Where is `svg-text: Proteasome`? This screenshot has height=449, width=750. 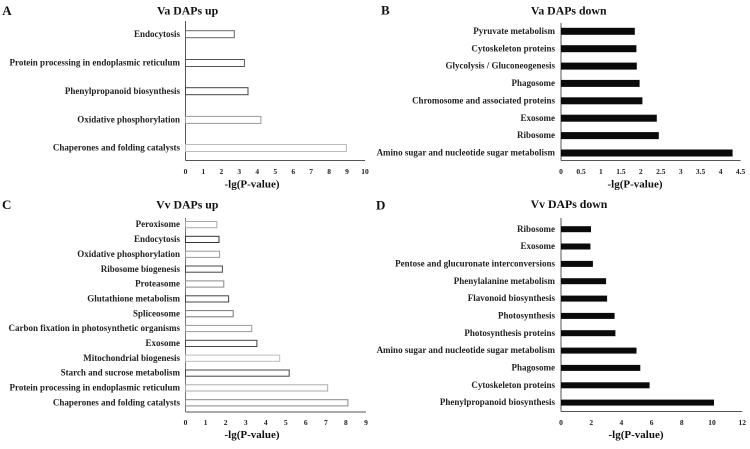
svg-text: Proteasome is located at coordinates (157, 284).